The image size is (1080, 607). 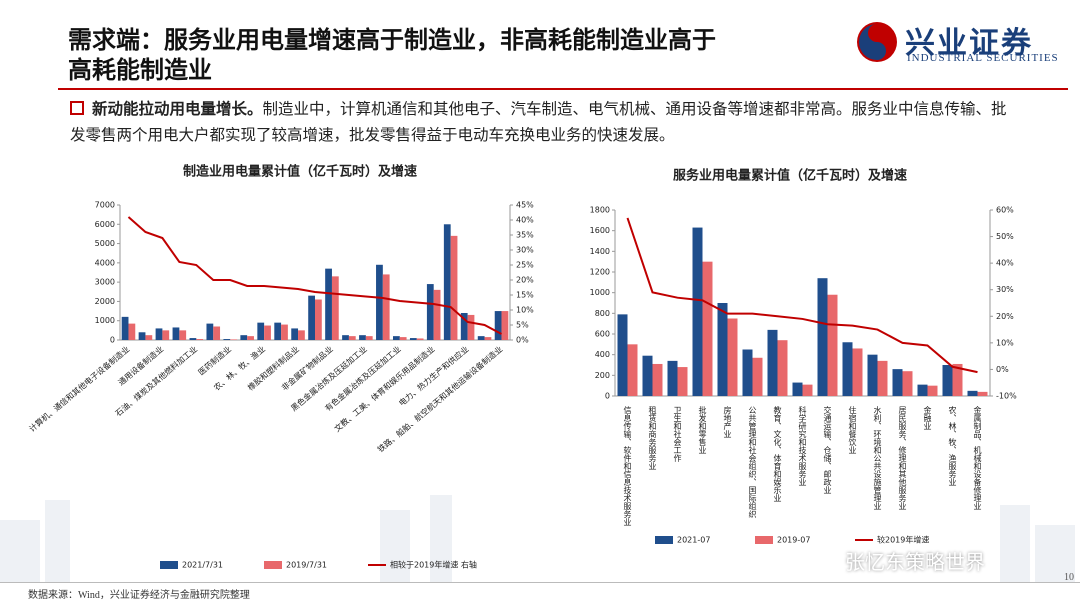 I want to click on x-tick-label: 卫生和社会工作, so click(x=677, y=434).